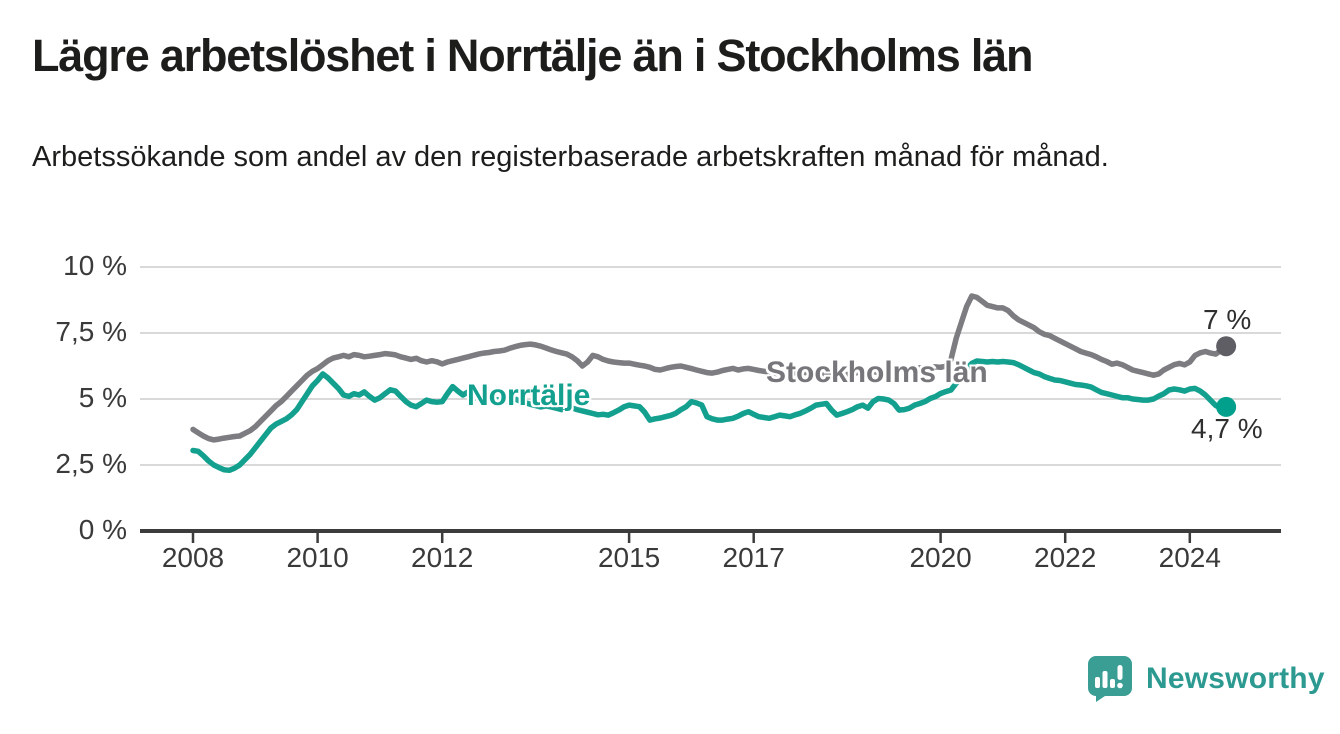 The image size is (1340, 734). What do you see at coordinates (95, 265) in the screenshot?
I see `y-axis-label-10: 10 %` at bounding box center [95, 265].